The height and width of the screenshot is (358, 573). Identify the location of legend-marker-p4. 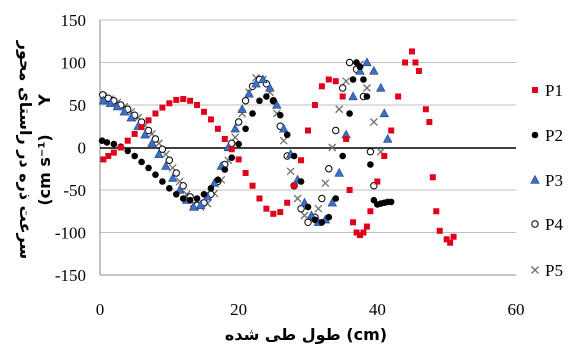
(535, 224).